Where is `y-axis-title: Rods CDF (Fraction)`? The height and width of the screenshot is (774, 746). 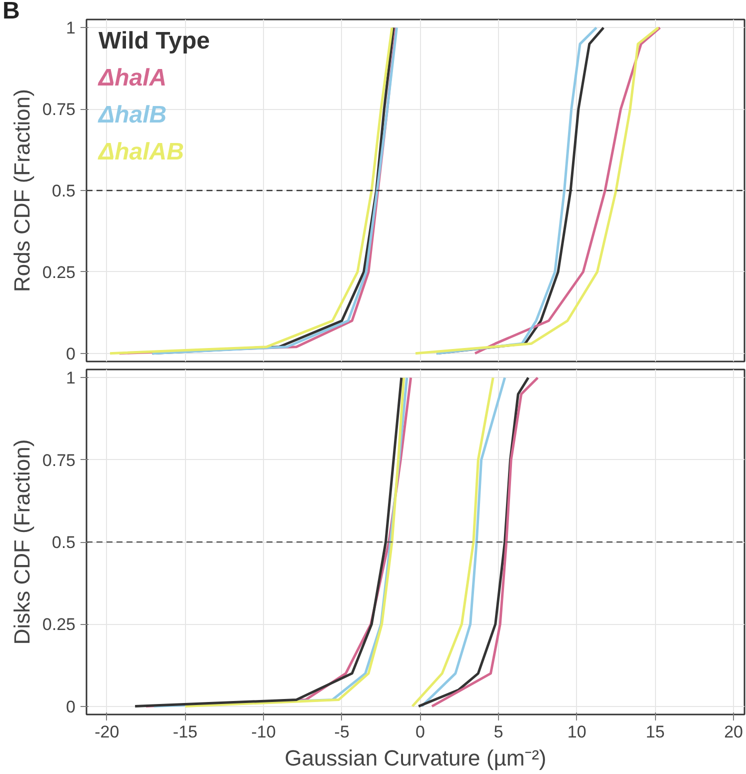 y-axis-title: Rods CDF (Fraction) is located at coordinates (21, 190).